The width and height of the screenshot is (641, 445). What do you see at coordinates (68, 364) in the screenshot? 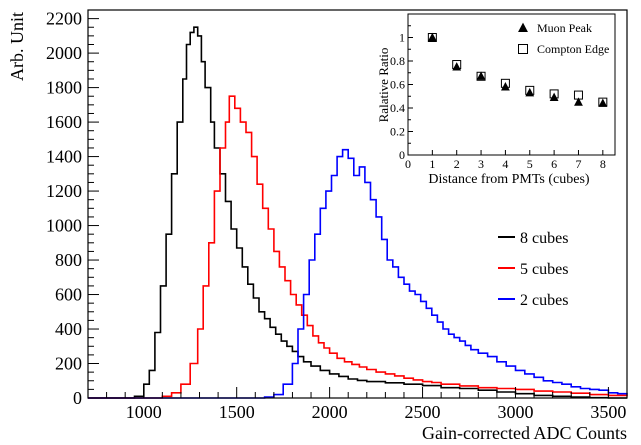
I see `y-tick-label: 200` at bounding box center [68, 364].